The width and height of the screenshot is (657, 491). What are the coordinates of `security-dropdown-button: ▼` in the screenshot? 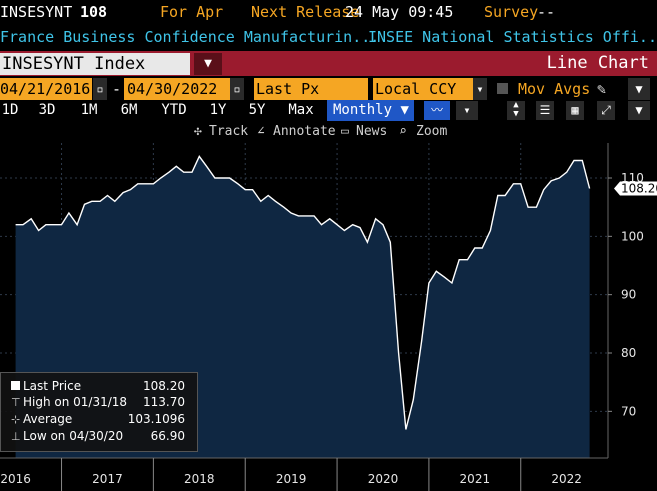 It's located at (208, 64).